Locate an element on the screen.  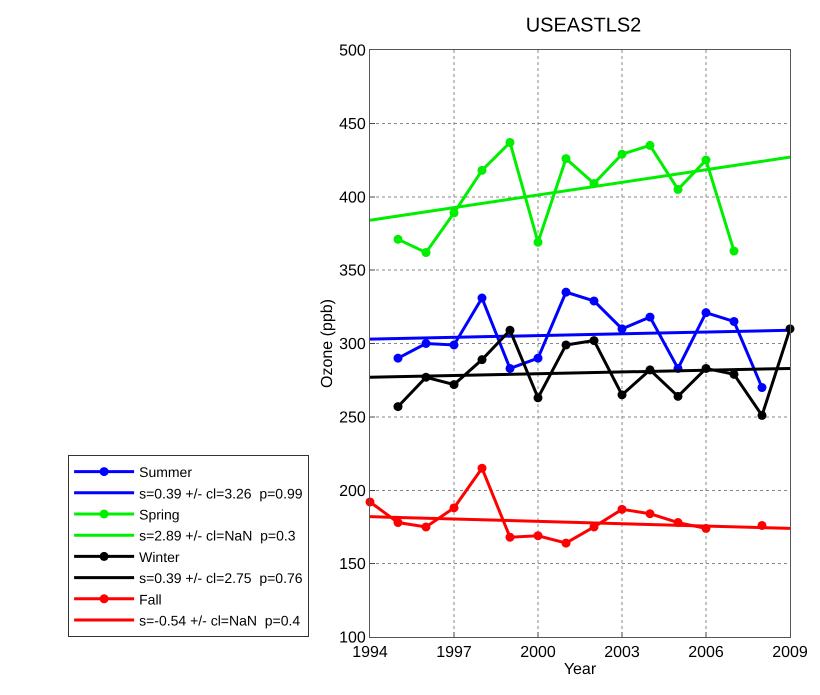
y-tick-label: 100 is located at coordinates (352, 638).